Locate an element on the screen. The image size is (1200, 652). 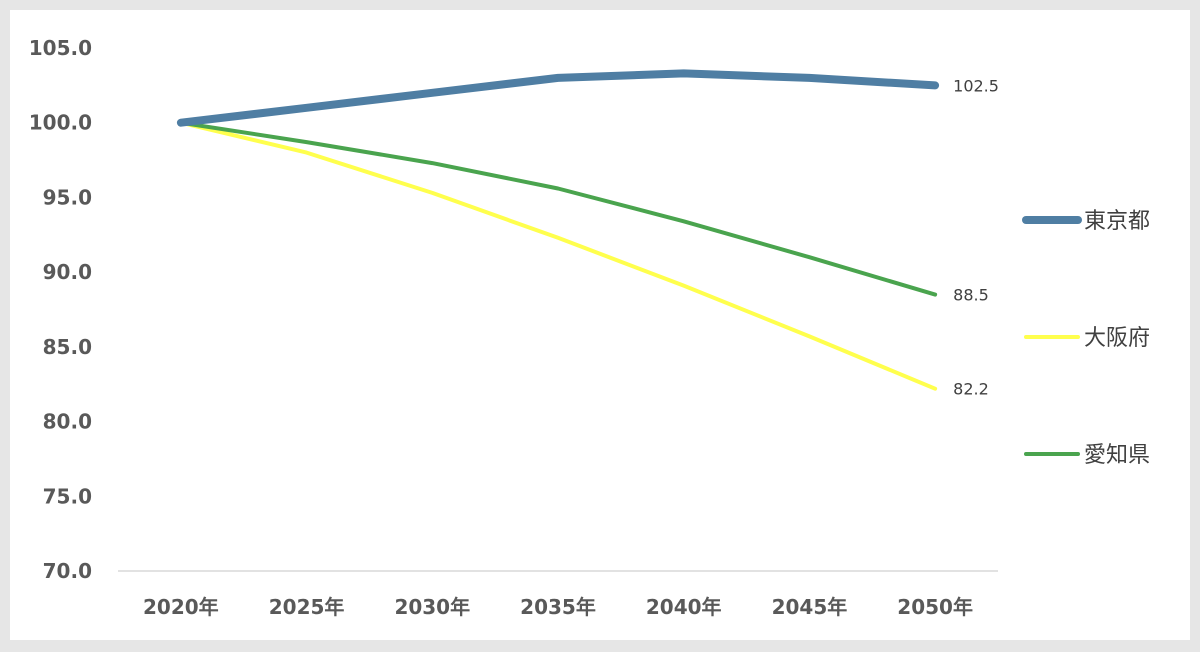
end-data-label: 88.5 is located at coordinates (971, 295).